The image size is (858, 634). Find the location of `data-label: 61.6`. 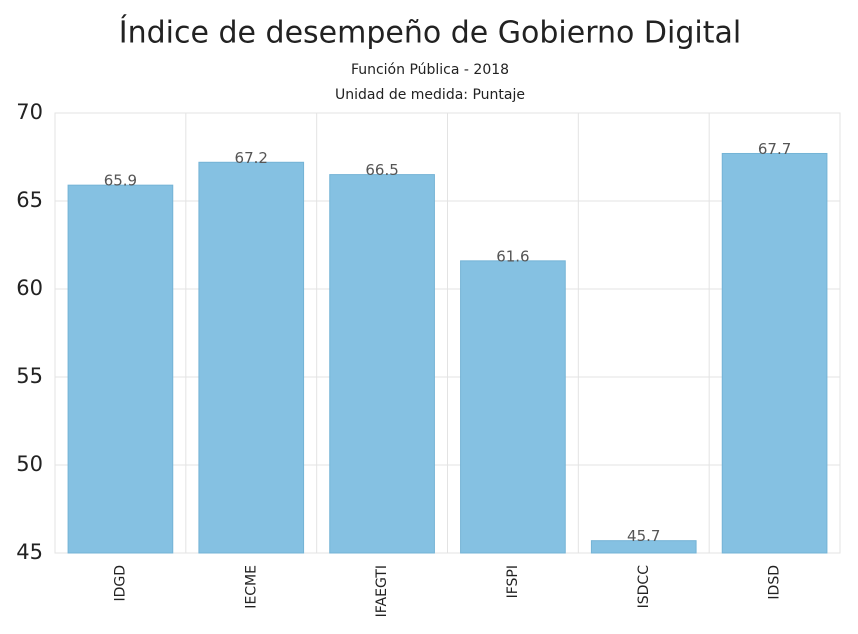

data-label: 61.6 is located at coordinates (512, 256).